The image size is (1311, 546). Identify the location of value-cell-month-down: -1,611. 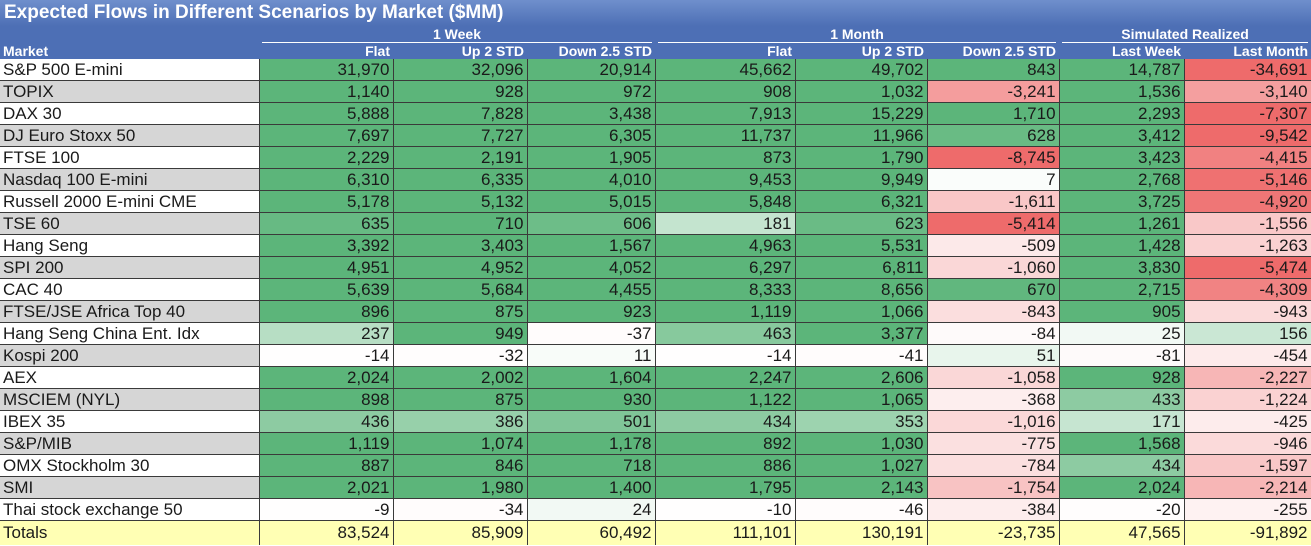
(993, 201).